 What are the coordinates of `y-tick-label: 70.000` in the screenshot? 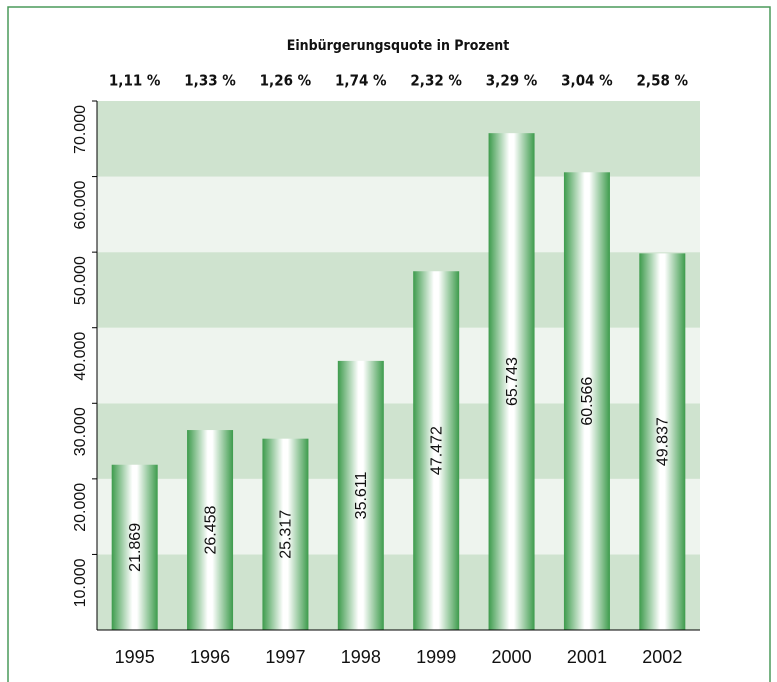 It's located at (80, 129).